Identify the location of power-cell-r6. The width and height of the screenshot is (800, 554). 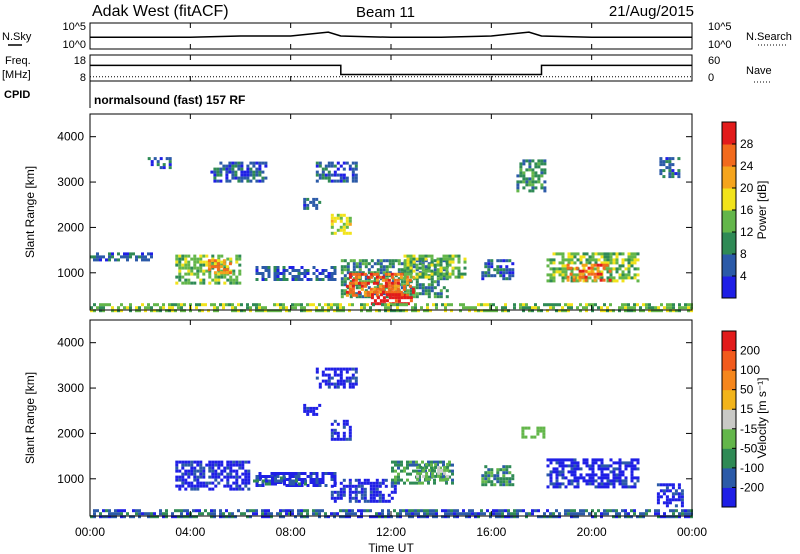
(305, 205).